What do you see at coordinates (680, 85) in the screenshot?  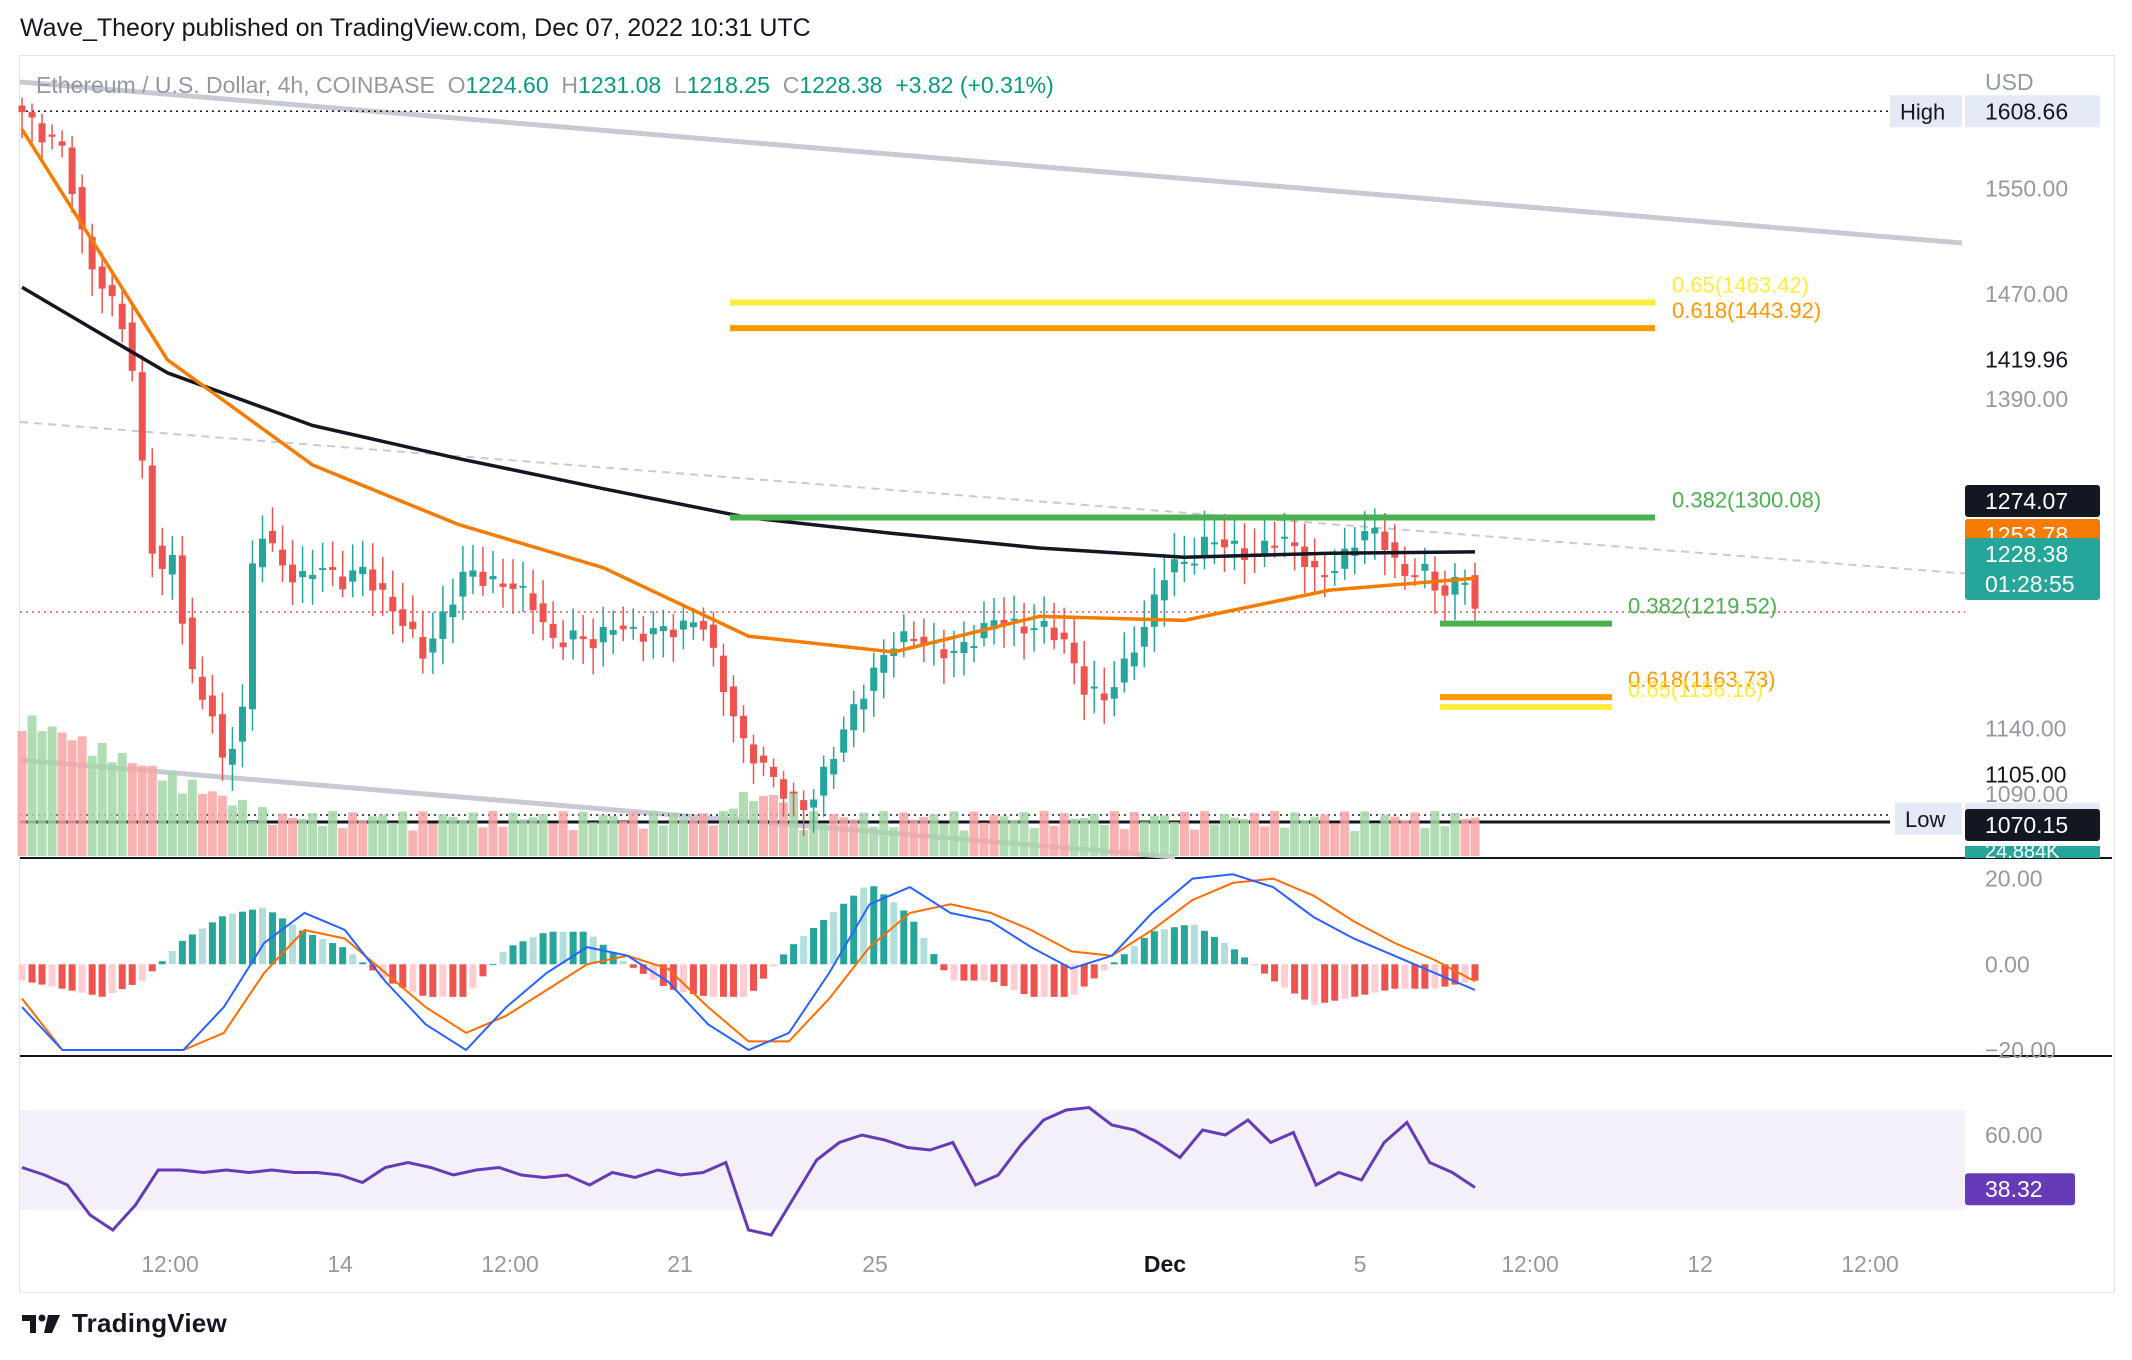 I see `low-label: L` at bounding box center [680, 85].